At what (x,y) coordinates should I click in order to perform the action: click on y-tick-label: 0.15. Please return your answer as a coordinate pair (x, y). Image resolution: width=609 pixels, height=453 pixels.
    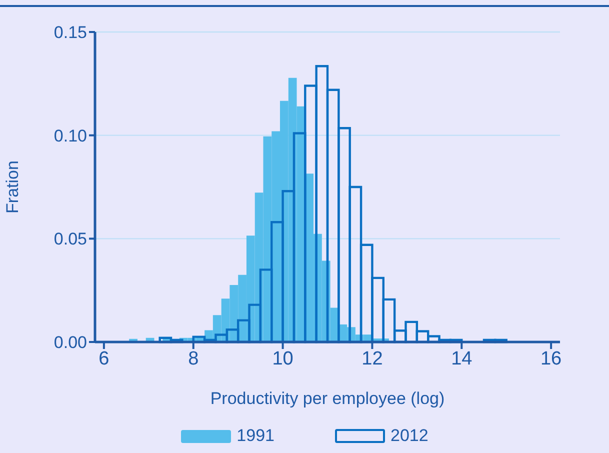
    Looking at the image, I should click on (70, 32).